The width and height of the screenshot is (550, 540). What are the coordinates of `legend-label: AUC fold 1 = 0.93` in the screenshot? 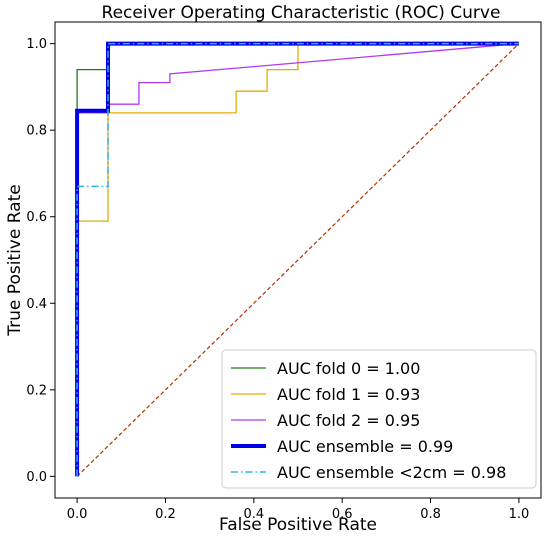 It's located at (348, 394).